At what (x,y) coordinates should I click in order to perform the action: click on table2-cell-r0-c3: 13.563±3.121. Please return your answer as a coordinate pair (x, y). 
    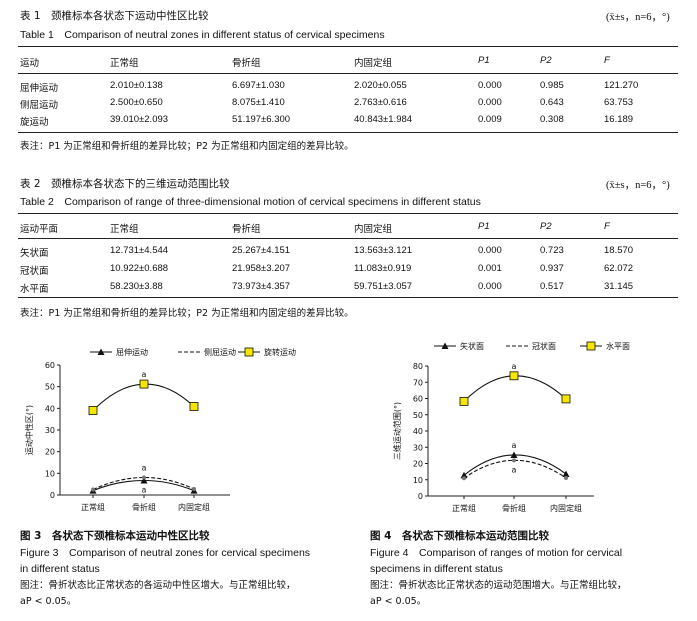
    Looking at the image, I should click on (383, 250).